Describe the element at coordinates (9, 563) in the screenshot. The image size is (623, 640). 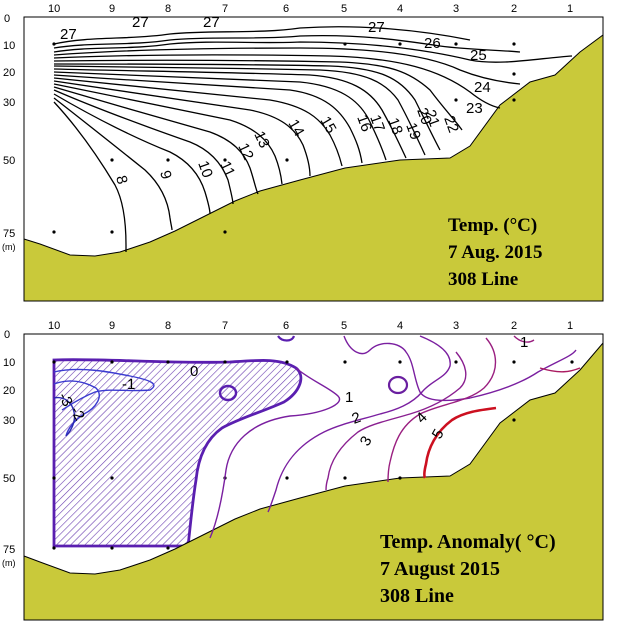
I see `bottom-y-unit: (m)` at that location.